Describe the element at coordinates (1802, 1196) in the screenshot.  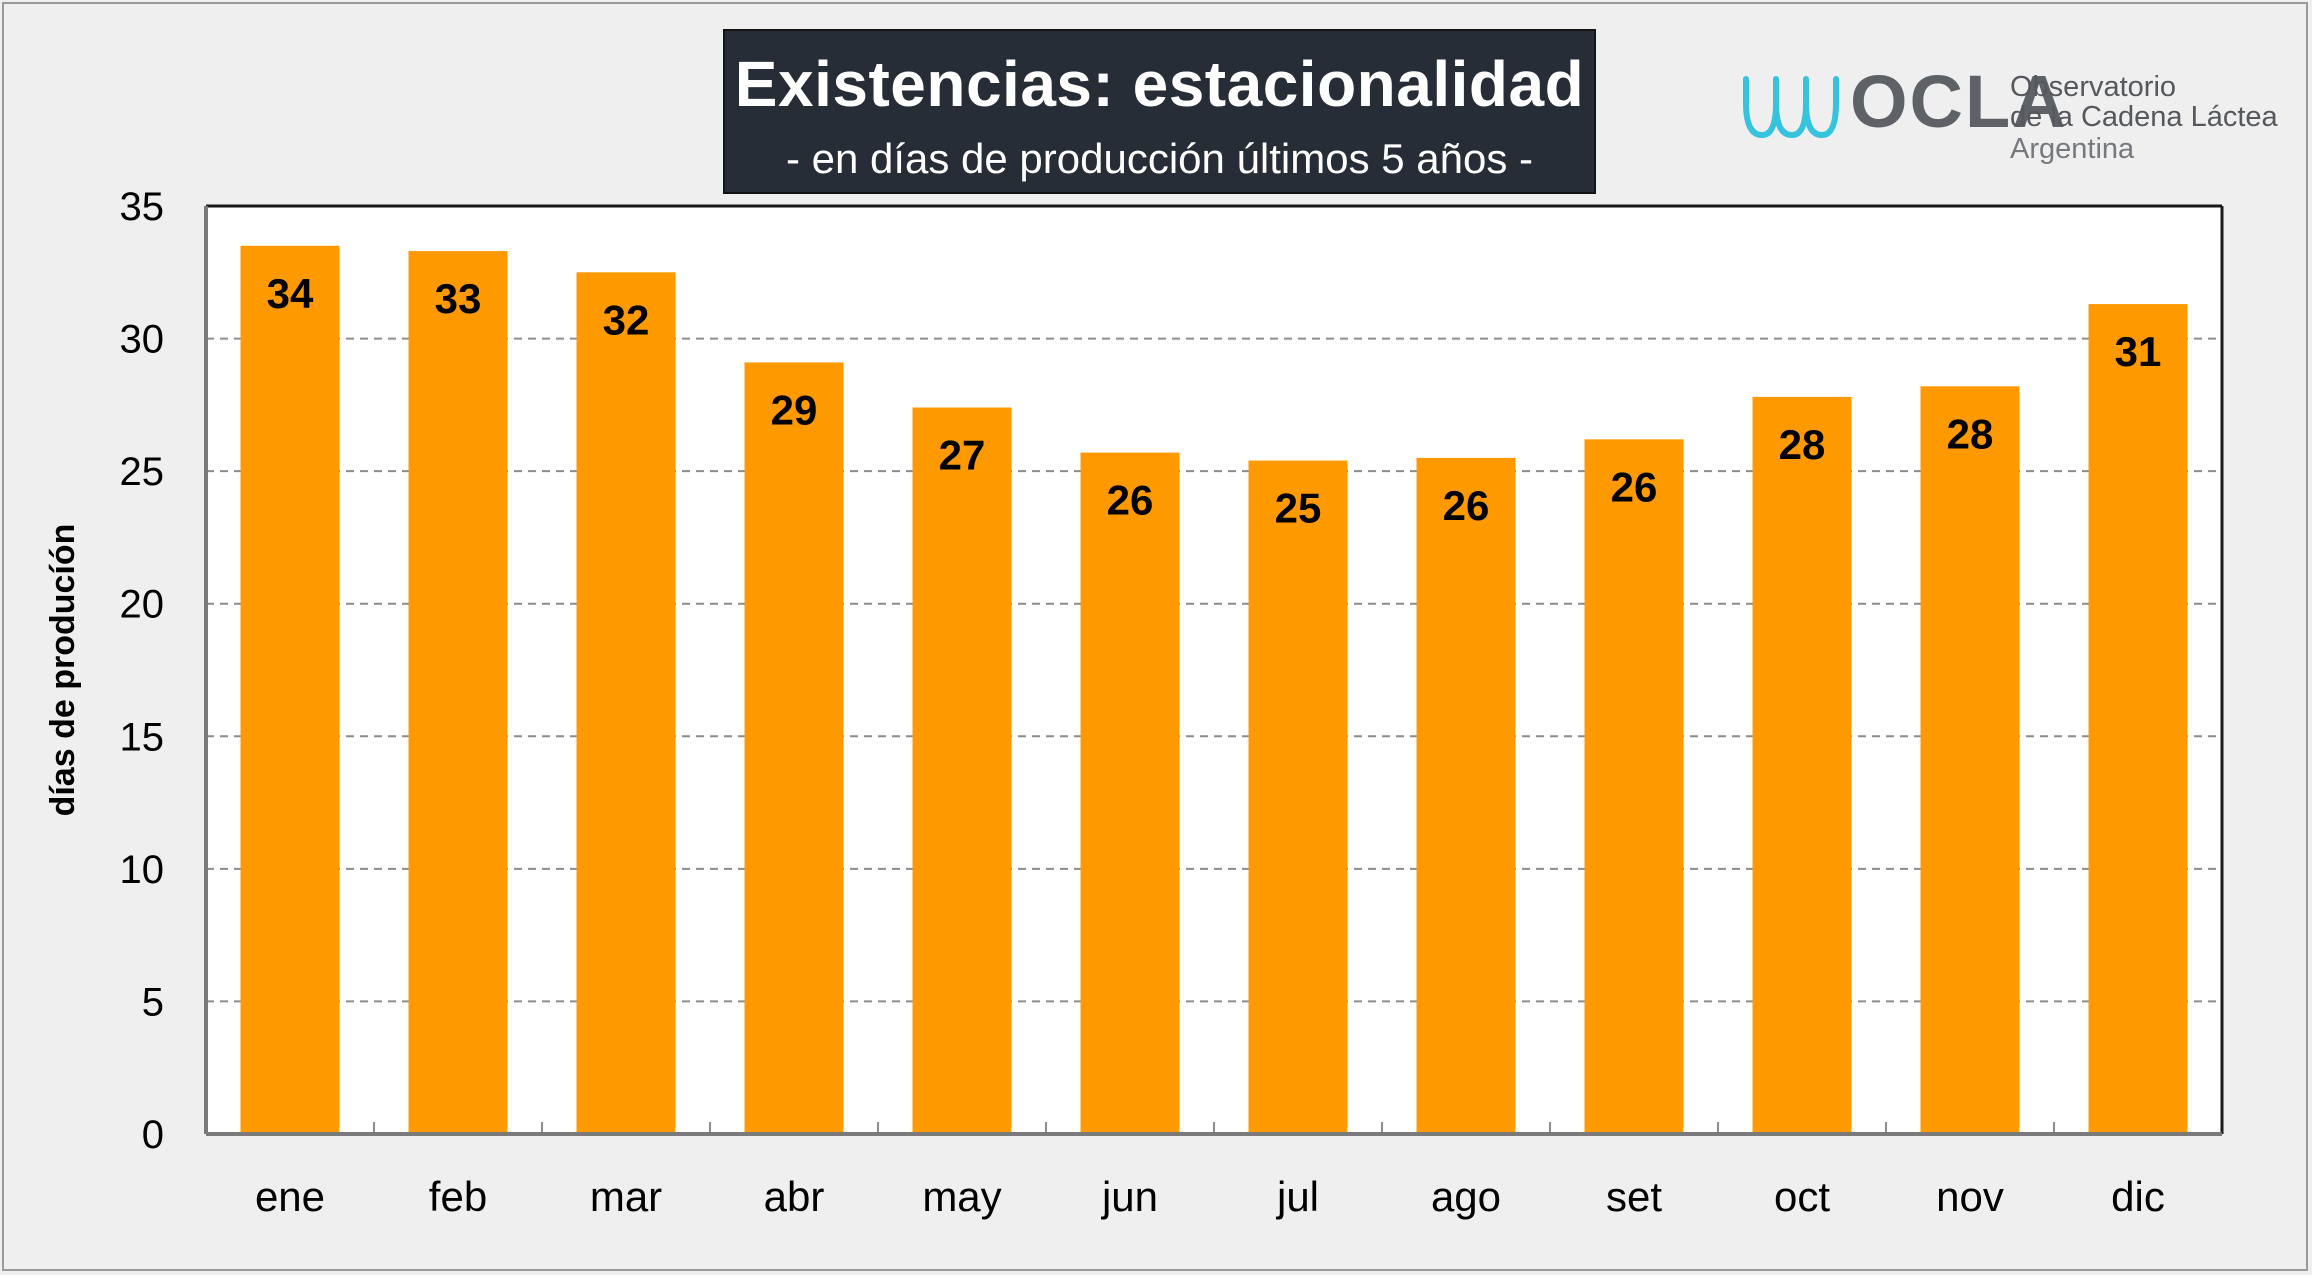
I see `x-tick-label: oct` at that location.